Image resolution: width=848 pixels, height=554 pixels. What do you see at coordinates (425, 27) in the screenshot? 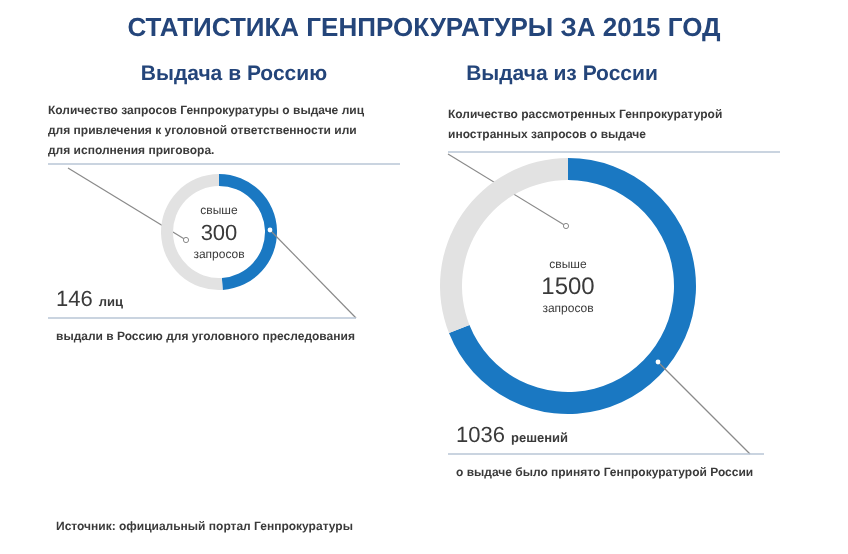
I see `text: СТАТИСТИКА ГЕНПРОКУРАТУРЫ ЗА 2015 ГОД` at bounding box center [425, 27].